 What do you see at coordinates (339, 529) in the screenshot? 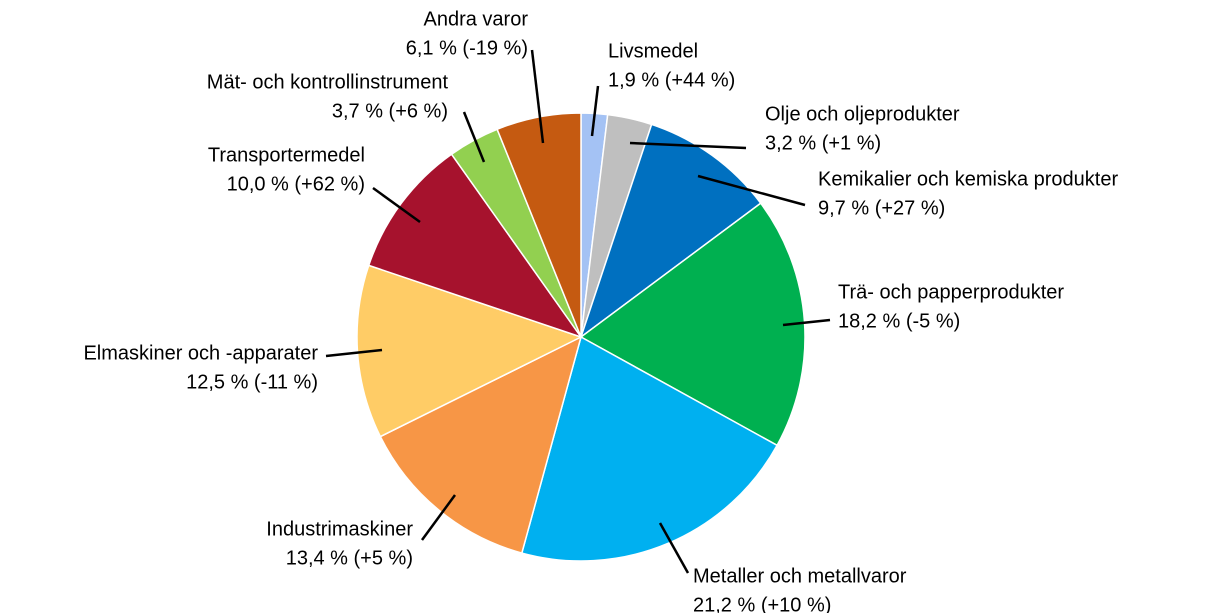
I see `slice-label: Industrimaskiner` at bounding box center [339, 529].